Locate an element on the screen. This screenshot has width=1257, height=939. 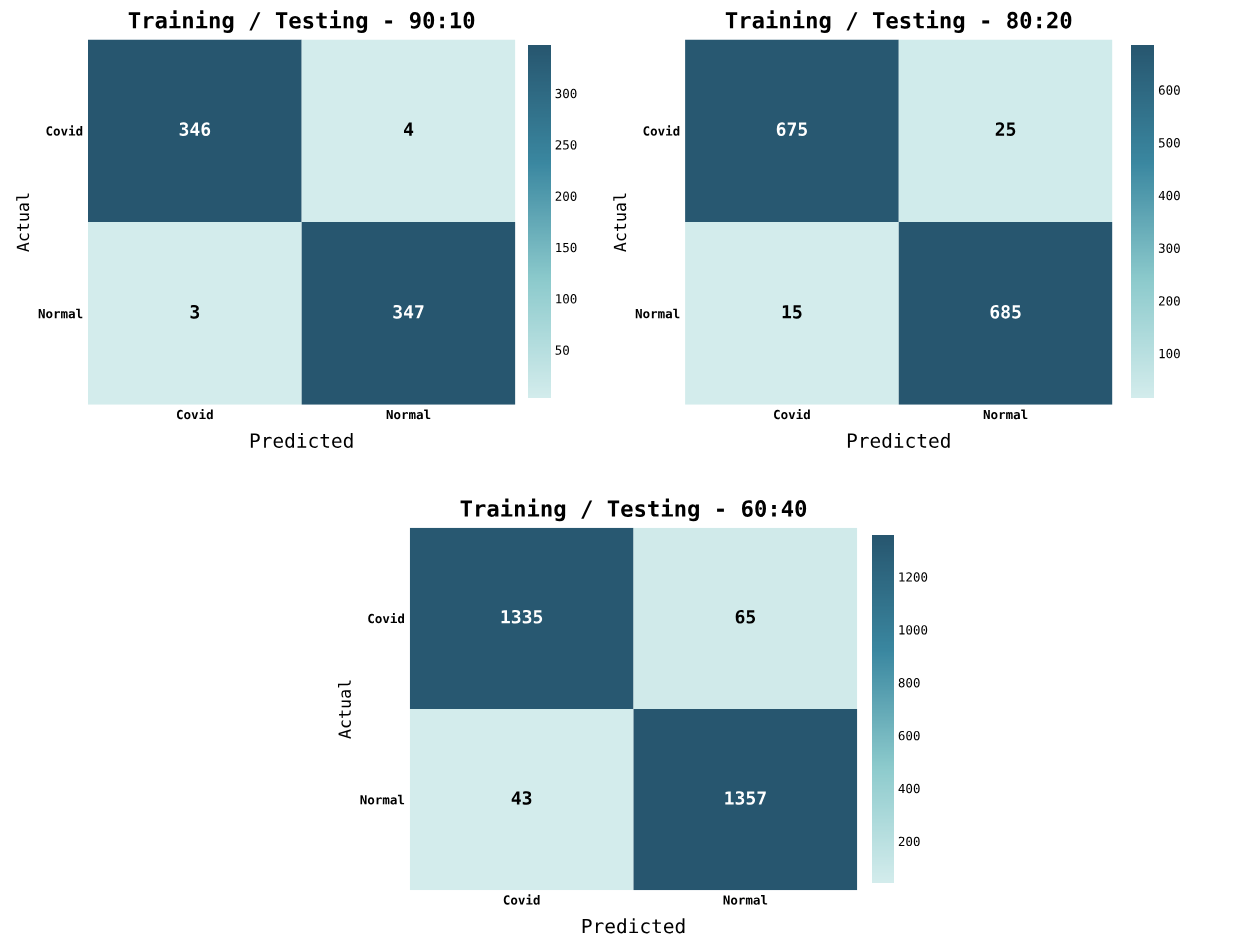
data-label: 685 is located at coordinates (1005, 311).